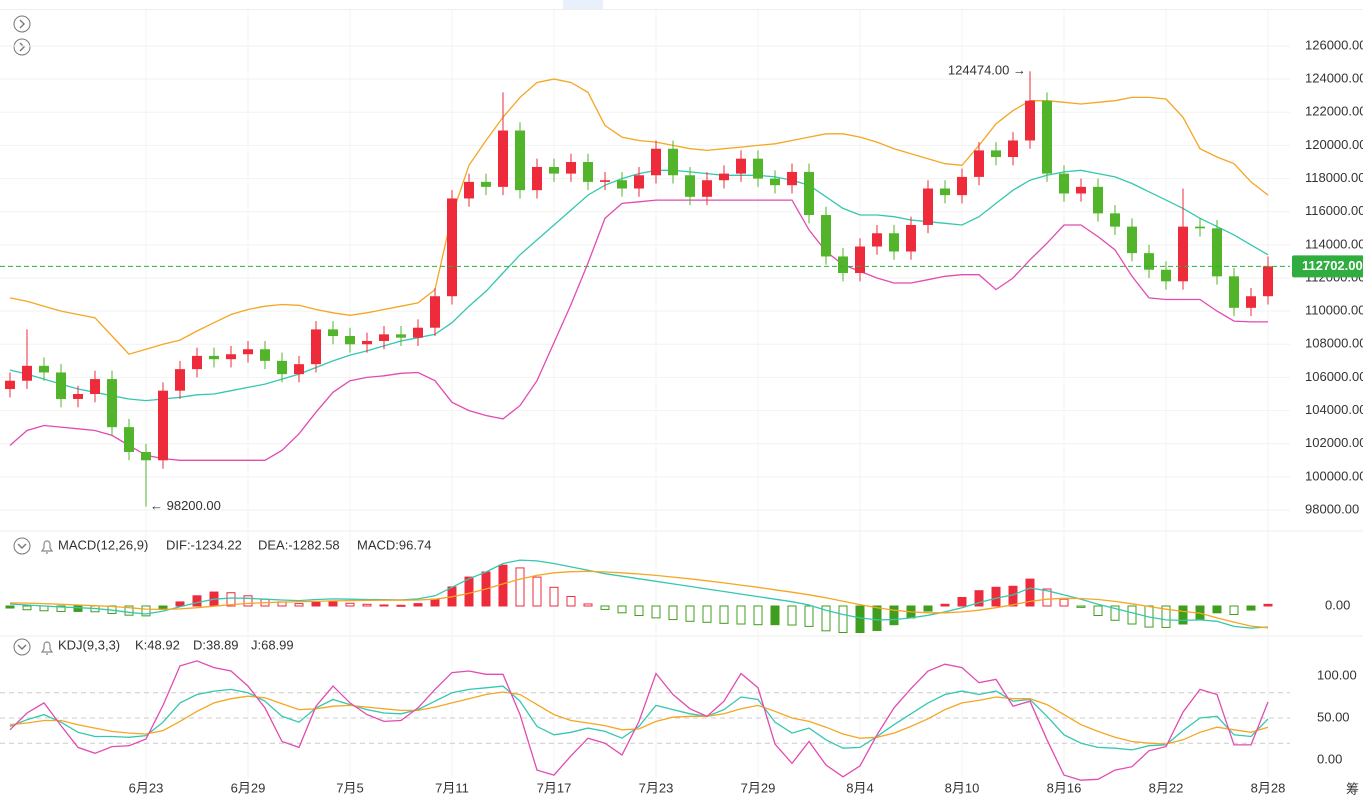 Image resolution: width=1363 pixels, height=796 pixels. I want to click on x-tick-label: 8月28, so click(1268, 787).